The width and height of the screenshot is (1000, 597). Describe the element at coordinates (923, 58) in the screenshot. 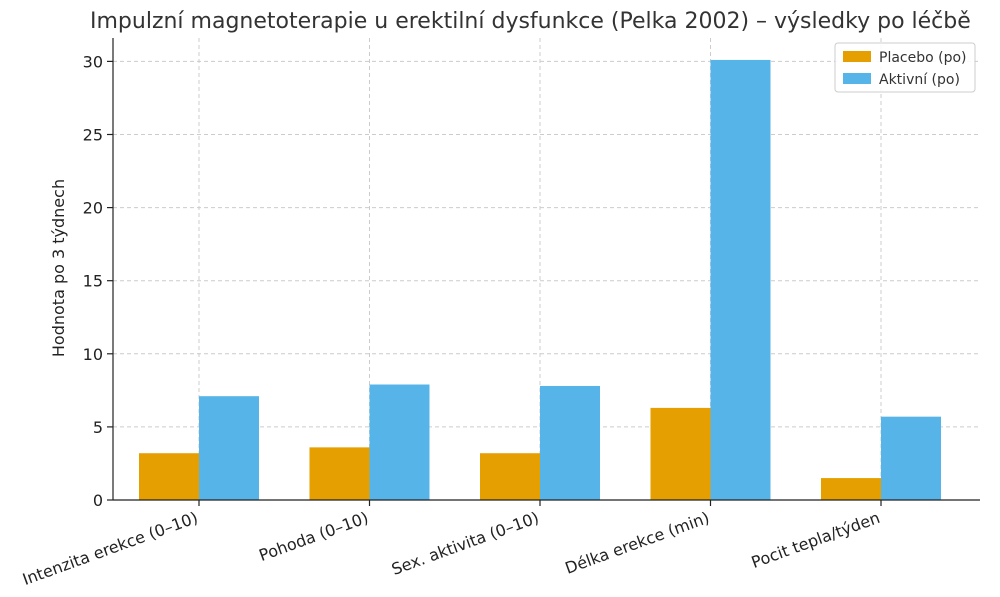

I see `legend-label: Placebo (po)` at that location.